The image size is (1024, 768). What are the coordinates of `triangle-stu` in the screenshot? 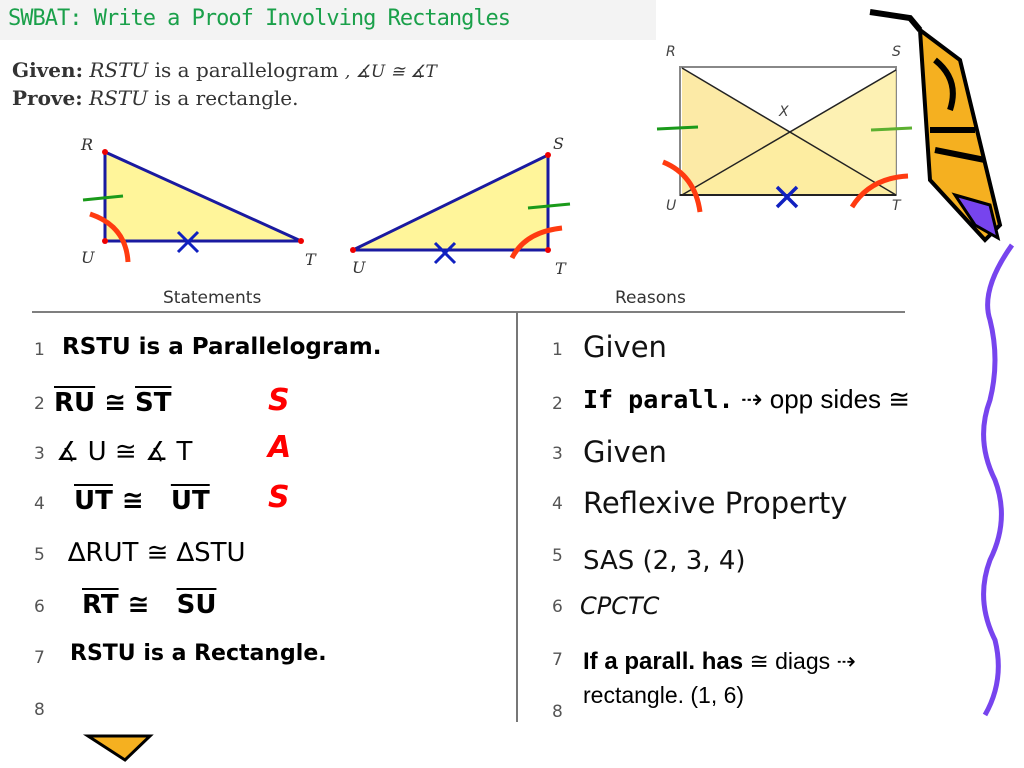 It's located at (460, 208).